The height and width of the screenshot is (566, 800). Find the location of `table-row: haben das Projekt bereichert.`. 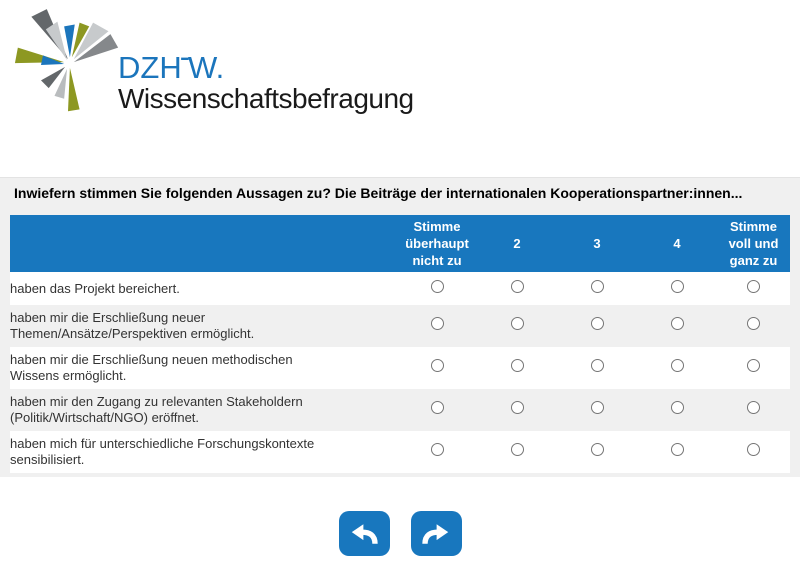

table-row: haben das Projekt bereichert. is located at coordinates (400, 288).